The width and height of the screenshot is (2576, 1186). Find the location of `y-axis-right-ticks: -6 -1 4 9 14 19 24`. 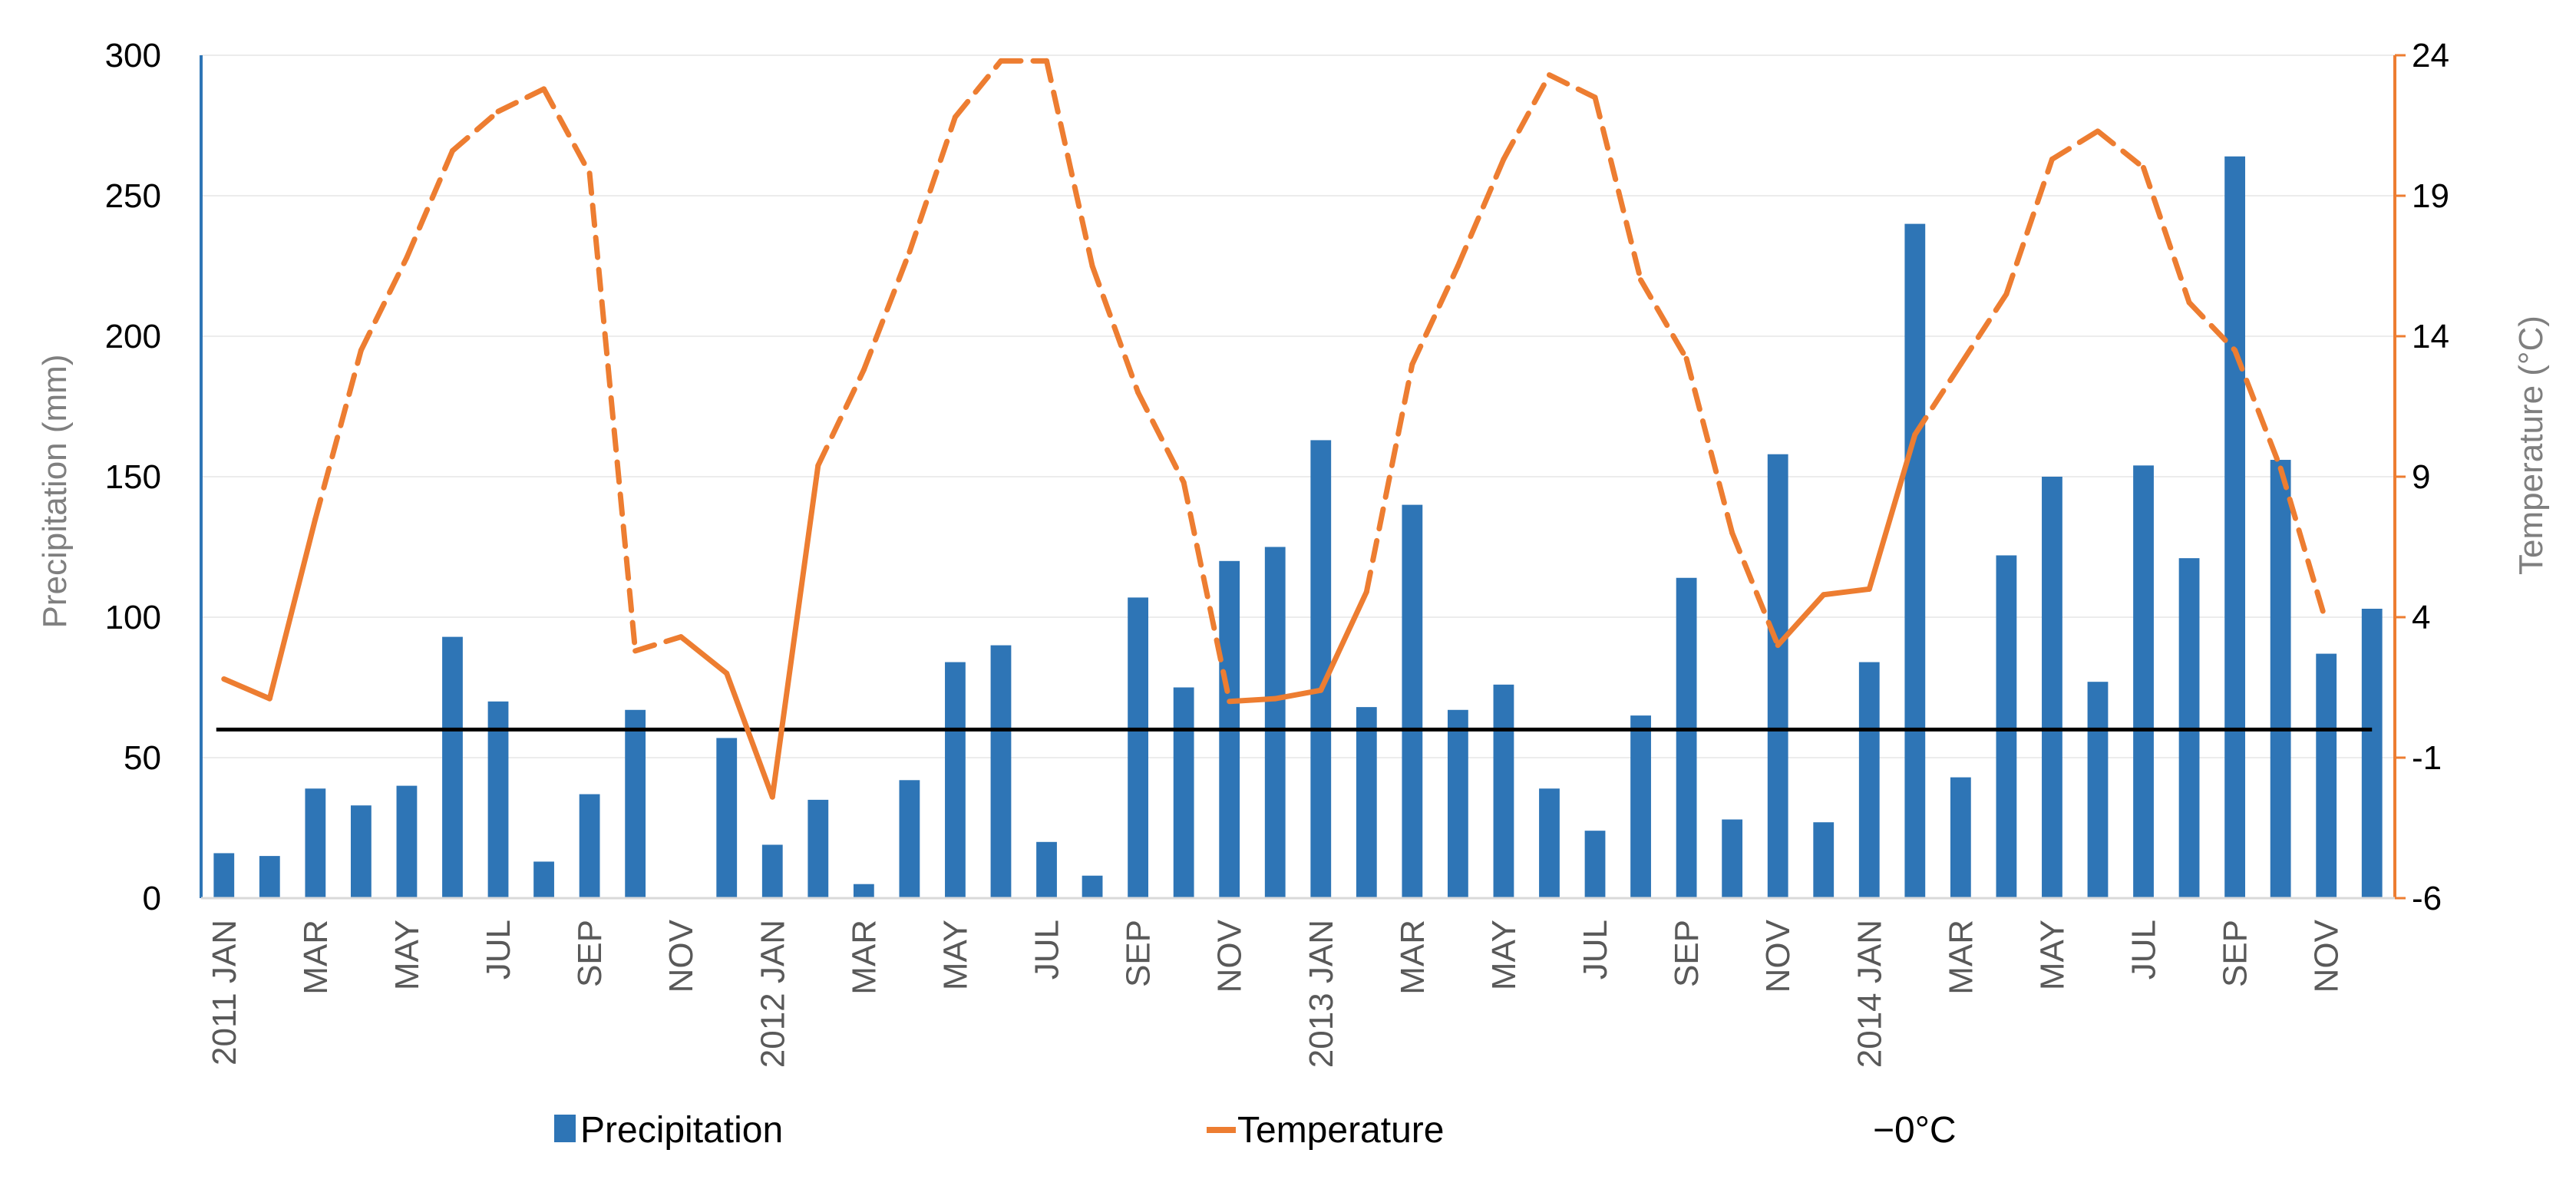

y-axis-right-ticks: -6 -1 4 9 14 19 24 is located at coordinates (2422, 477).